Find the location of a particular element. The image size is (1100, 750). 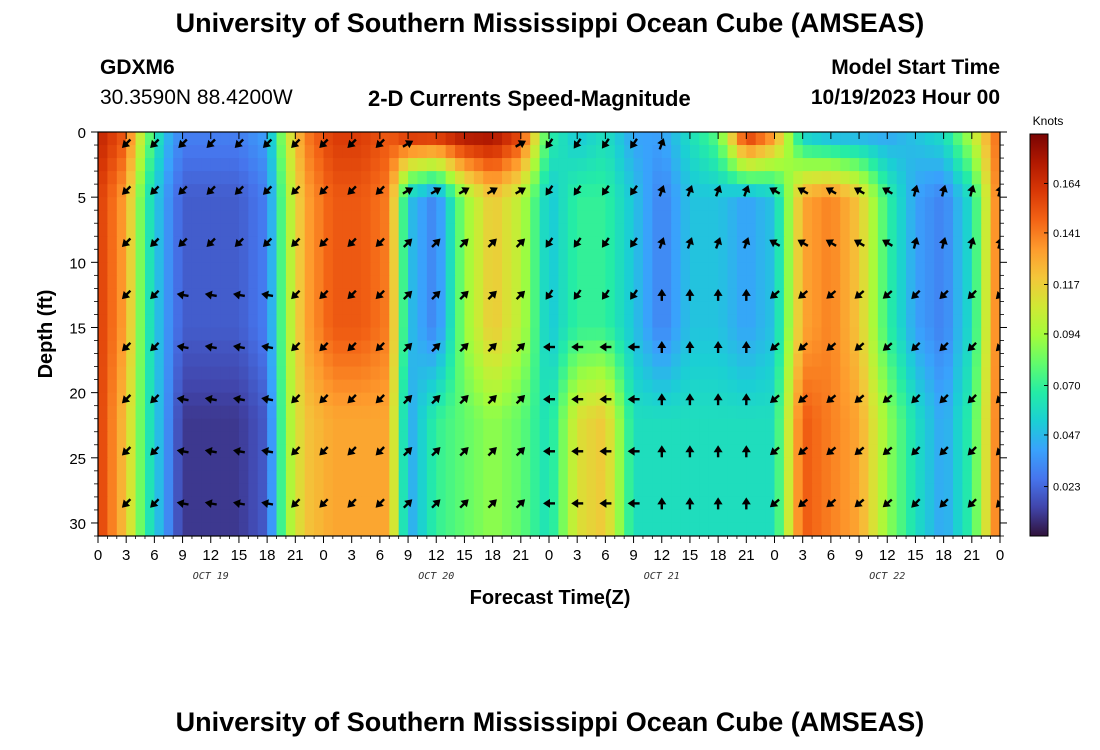

colorbar-tick-label: 0.070 is located at coordinates (1067, 387).